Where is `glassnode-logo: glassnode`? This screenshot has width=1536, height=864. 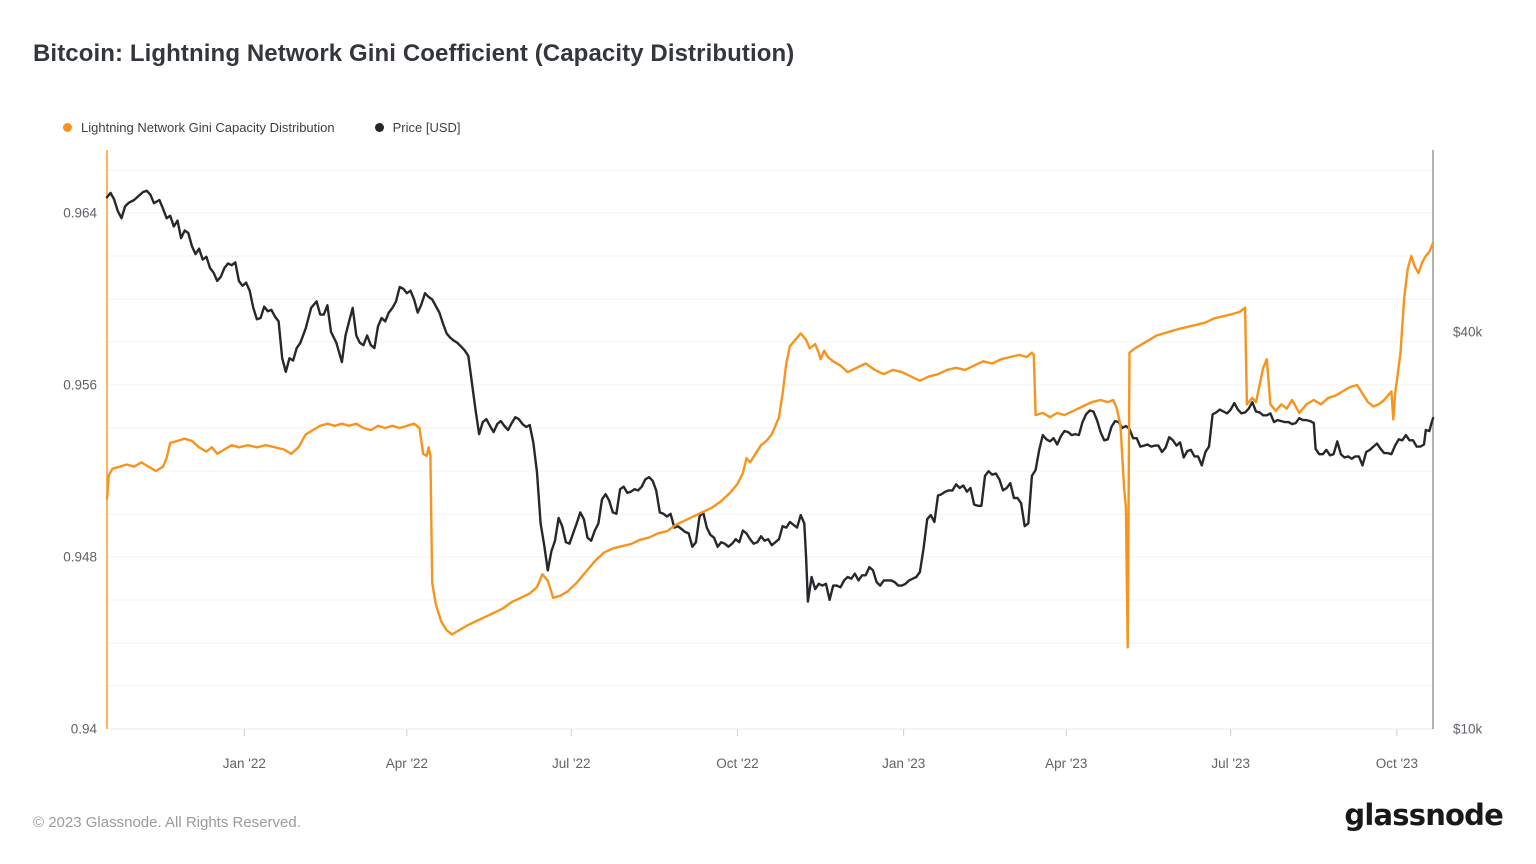 glassnode-logo: glassnode is located at coordinates (1423, 815).